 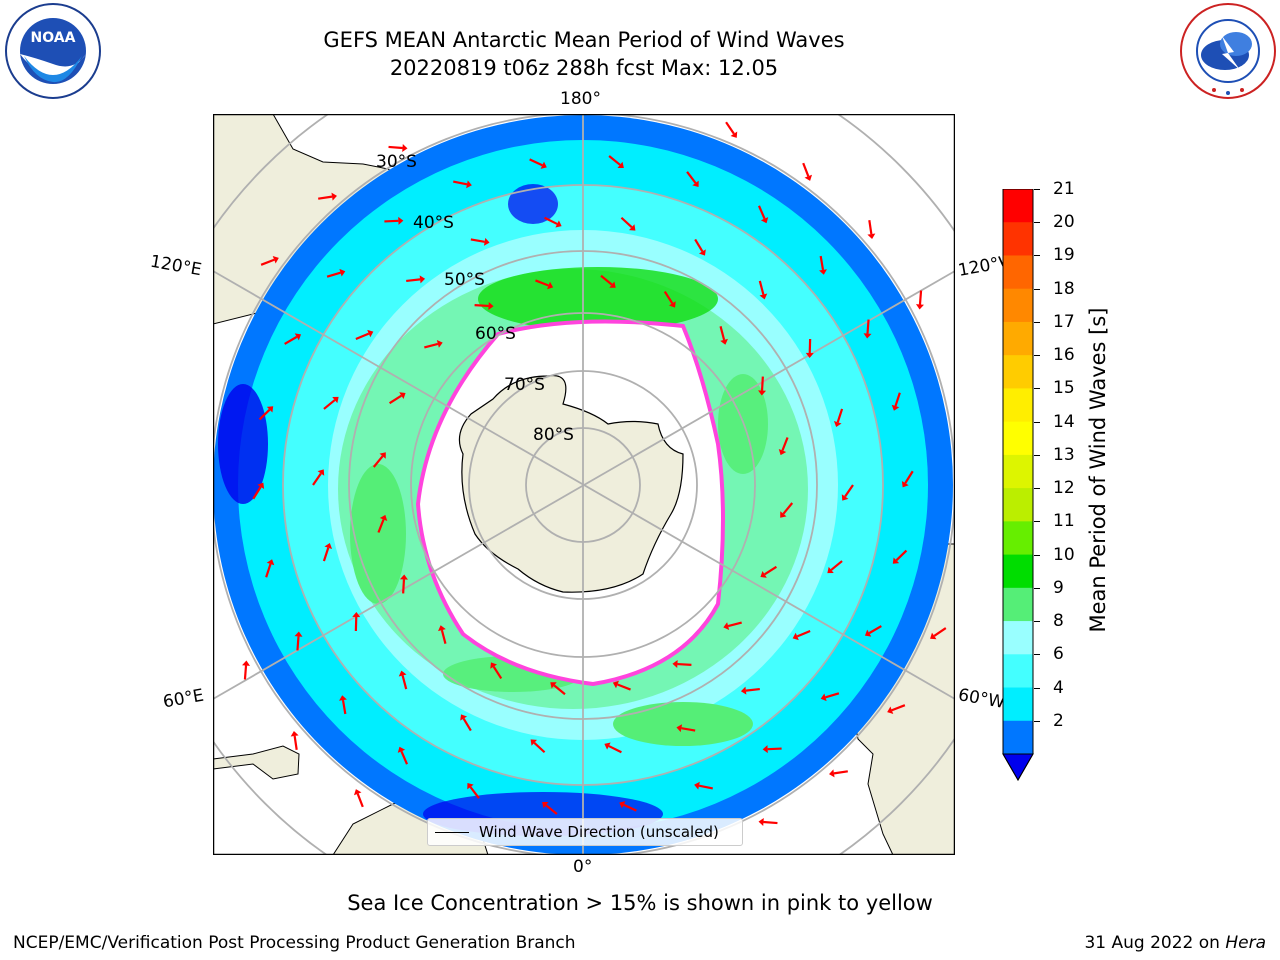 I want to click on antarctica-land, so click(x=571, y=483).